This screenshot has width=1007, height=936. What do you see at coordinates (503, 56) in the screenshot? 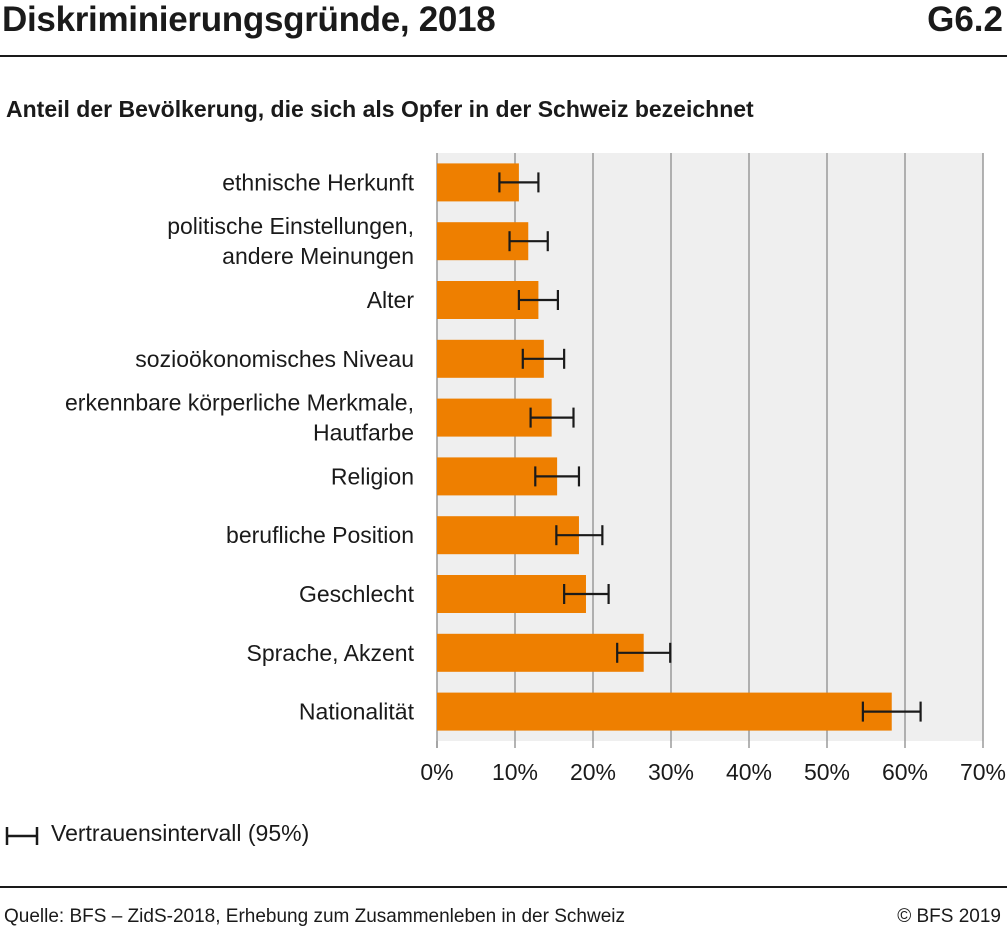
I see `header-divider` at bounding box center [503, 56].